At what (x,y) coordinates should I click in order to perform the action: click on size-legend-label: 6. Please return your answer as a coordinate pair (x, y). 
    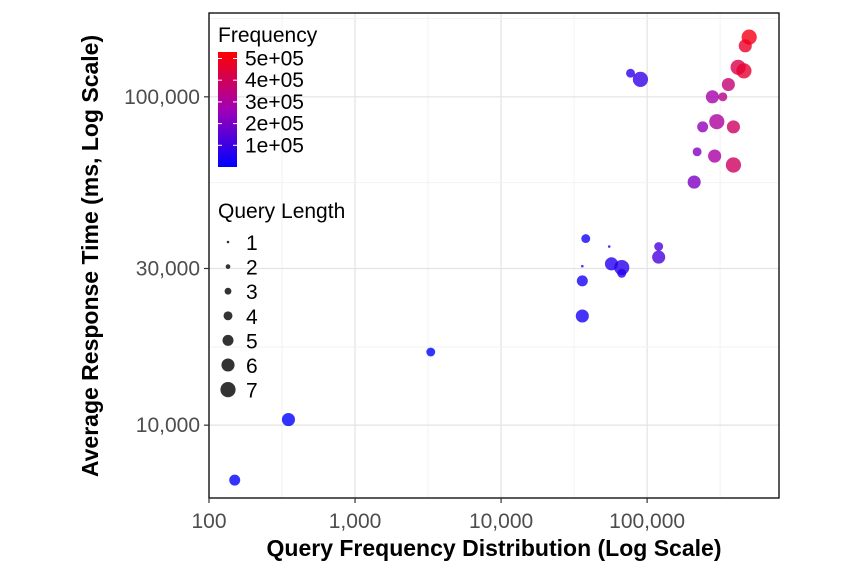
    Looking at the image, I should click on (252, 366).